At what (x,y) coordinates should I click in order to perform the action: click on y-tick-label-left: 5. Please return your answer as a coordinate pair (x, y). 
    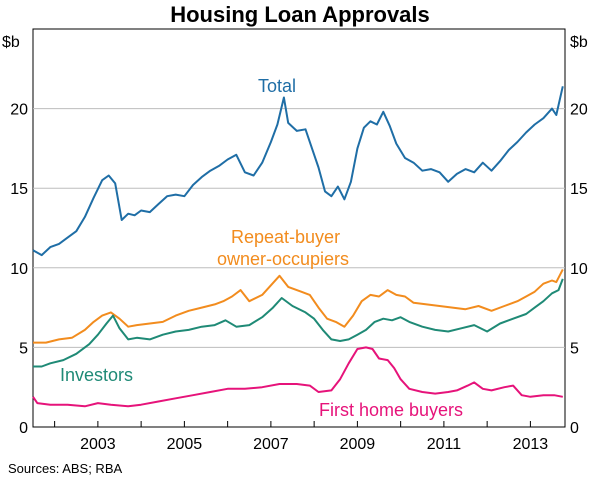
    Looking at the image, I should click on (23, 348).